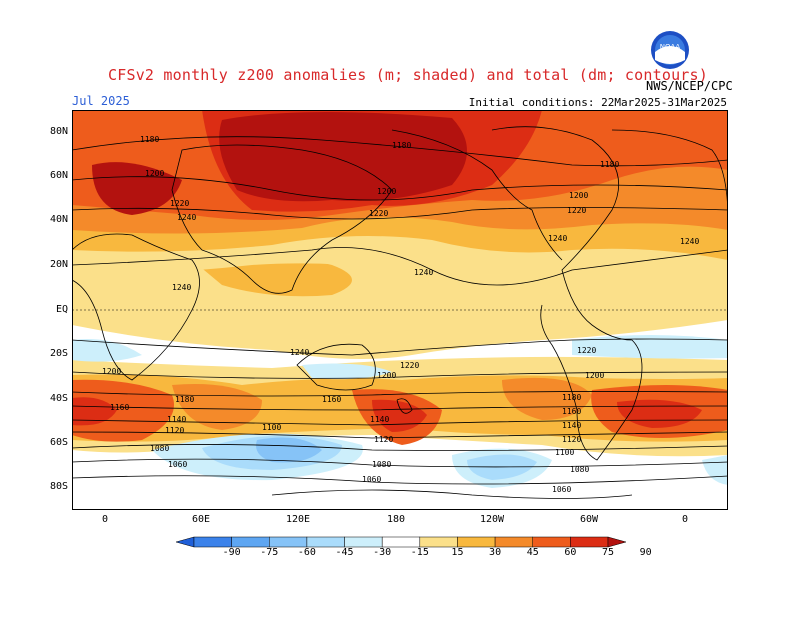 This screenshot has width=800, height=618. I want to click on colorbar-tick-label: -15, so click(419, 552).